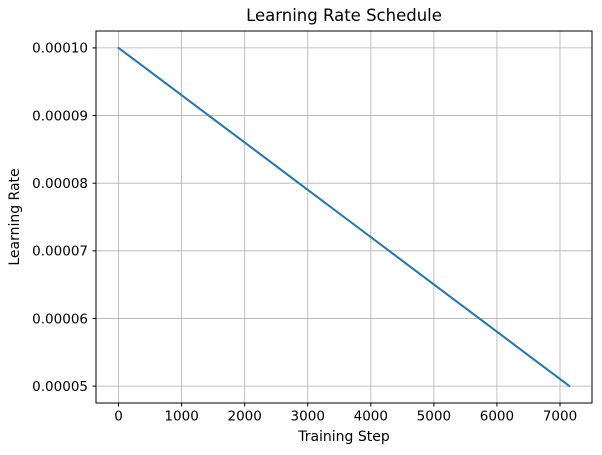 The width and height of the screenshot is (602, 455). What do you see at coordinates (181, 417) in the screenshot?
I see `x-tick-label: 1000` at bounding box center [181, 417].